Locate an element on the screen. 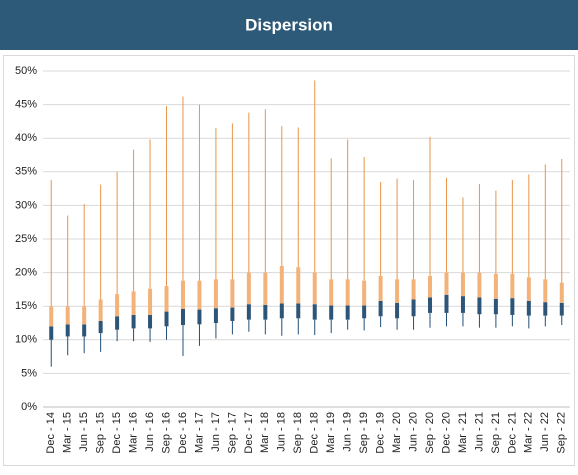  x-tick-label: Dec - 20 is located at coordinates (446, 433).